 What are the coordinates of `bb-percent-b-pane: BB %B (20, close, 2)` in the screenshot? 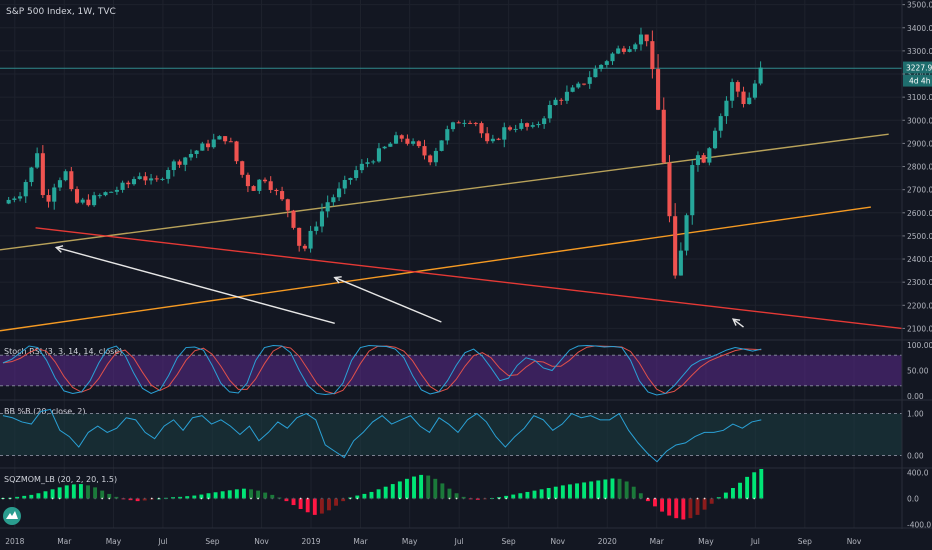 It's located at (451, 435).